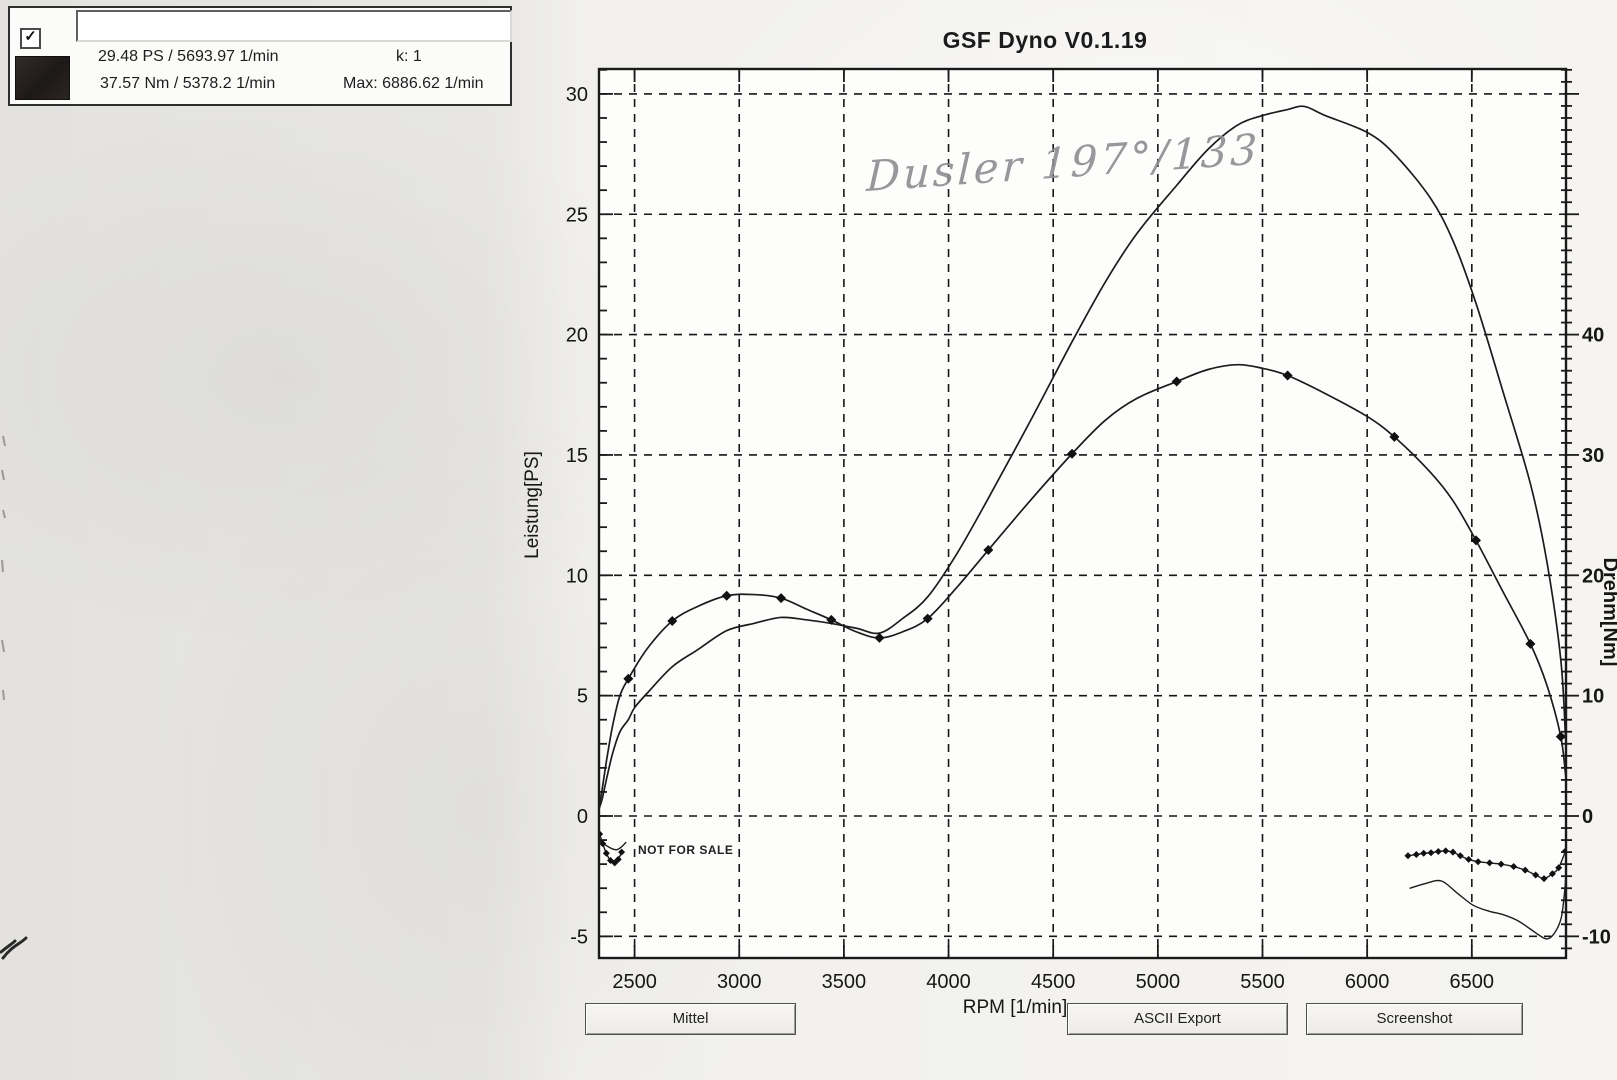 The height and width of the screenshot is (1080, 1617). Describe the element at coordinates (1063, 163) in the screenshot. I see `handwritten-annotation: Dusler 197°/133` at that location.